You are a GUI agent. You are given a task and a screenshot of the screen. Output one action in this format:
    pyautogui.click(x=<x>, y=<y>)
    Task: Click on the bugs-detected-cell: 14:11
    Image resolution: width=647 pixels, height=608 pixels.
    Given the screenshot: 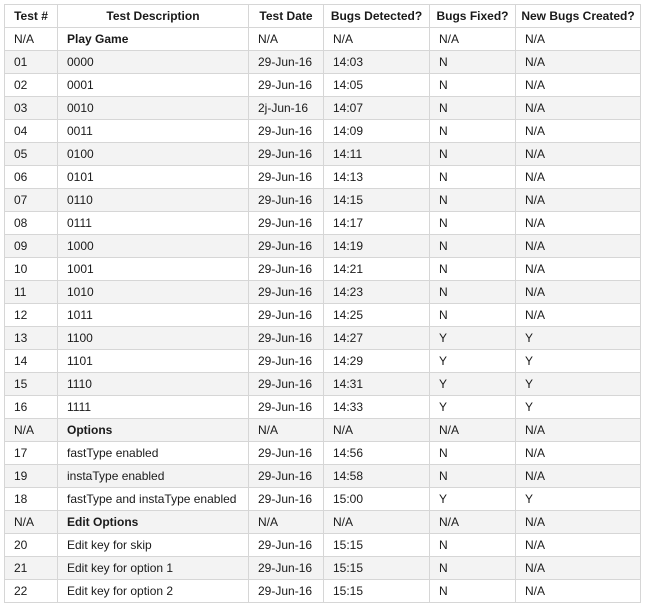 What is the action you would take?
    pyautogui.click(x=376, y=154)
    